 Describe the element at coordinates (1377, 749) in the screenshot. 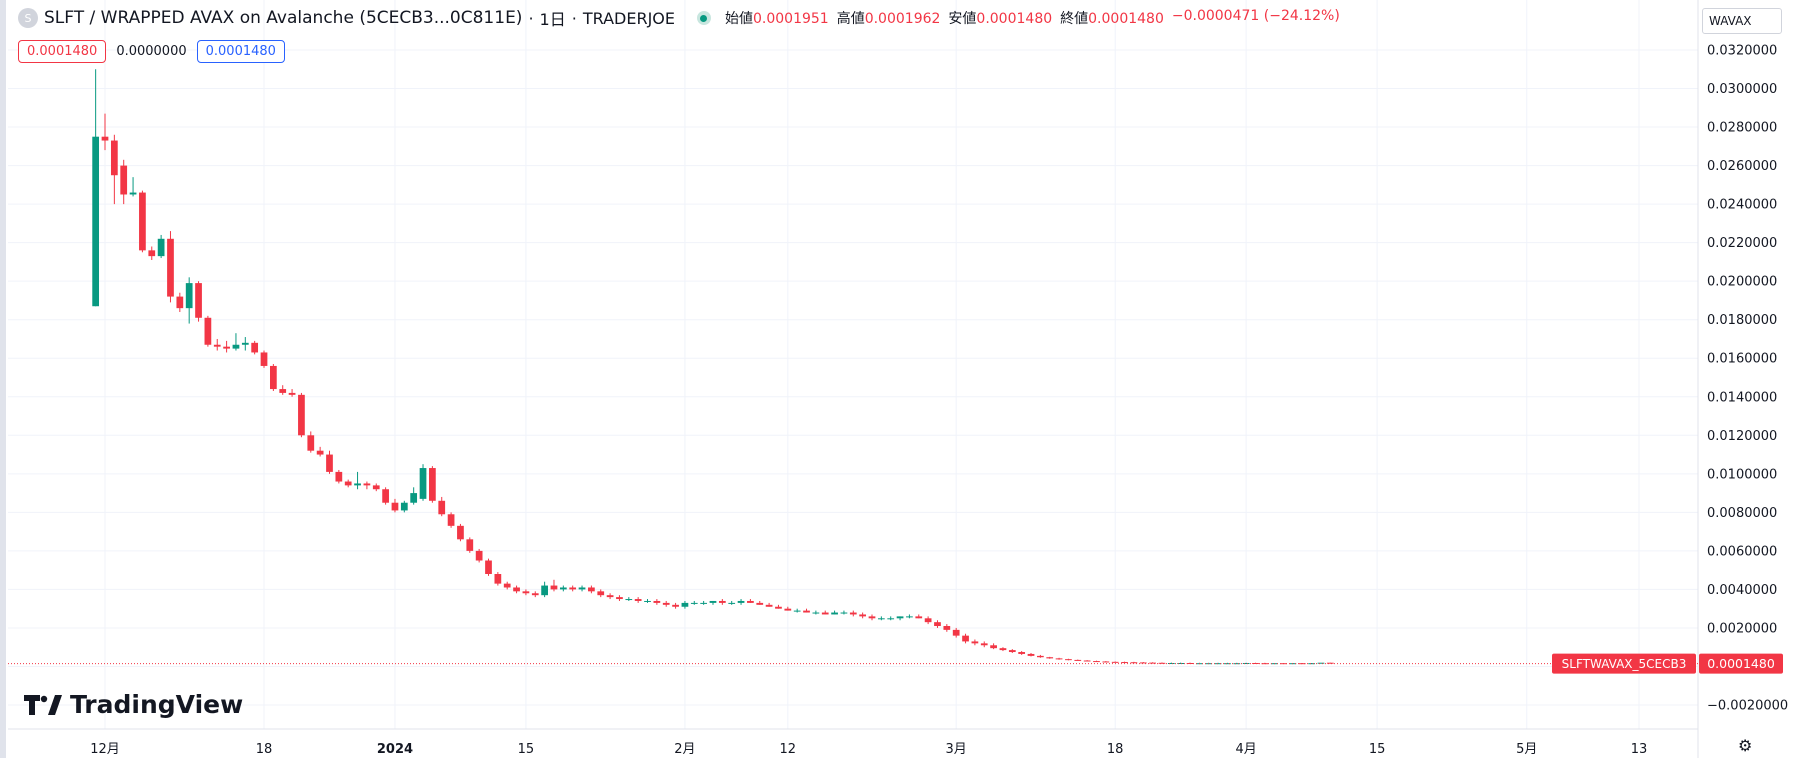

I see `time-tick-label: 15` at that location.